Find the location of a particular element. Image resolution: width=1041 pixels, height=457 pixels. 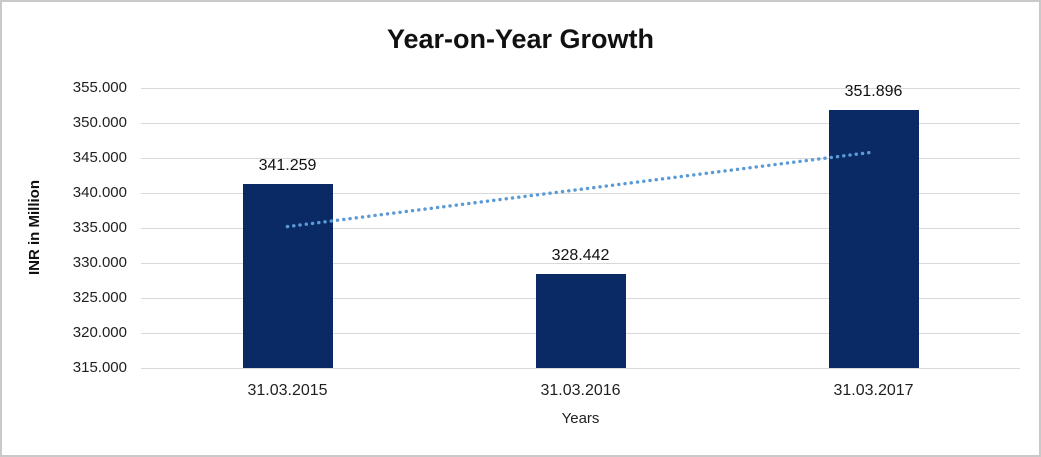

trendline is located at coordinates (580, 189).